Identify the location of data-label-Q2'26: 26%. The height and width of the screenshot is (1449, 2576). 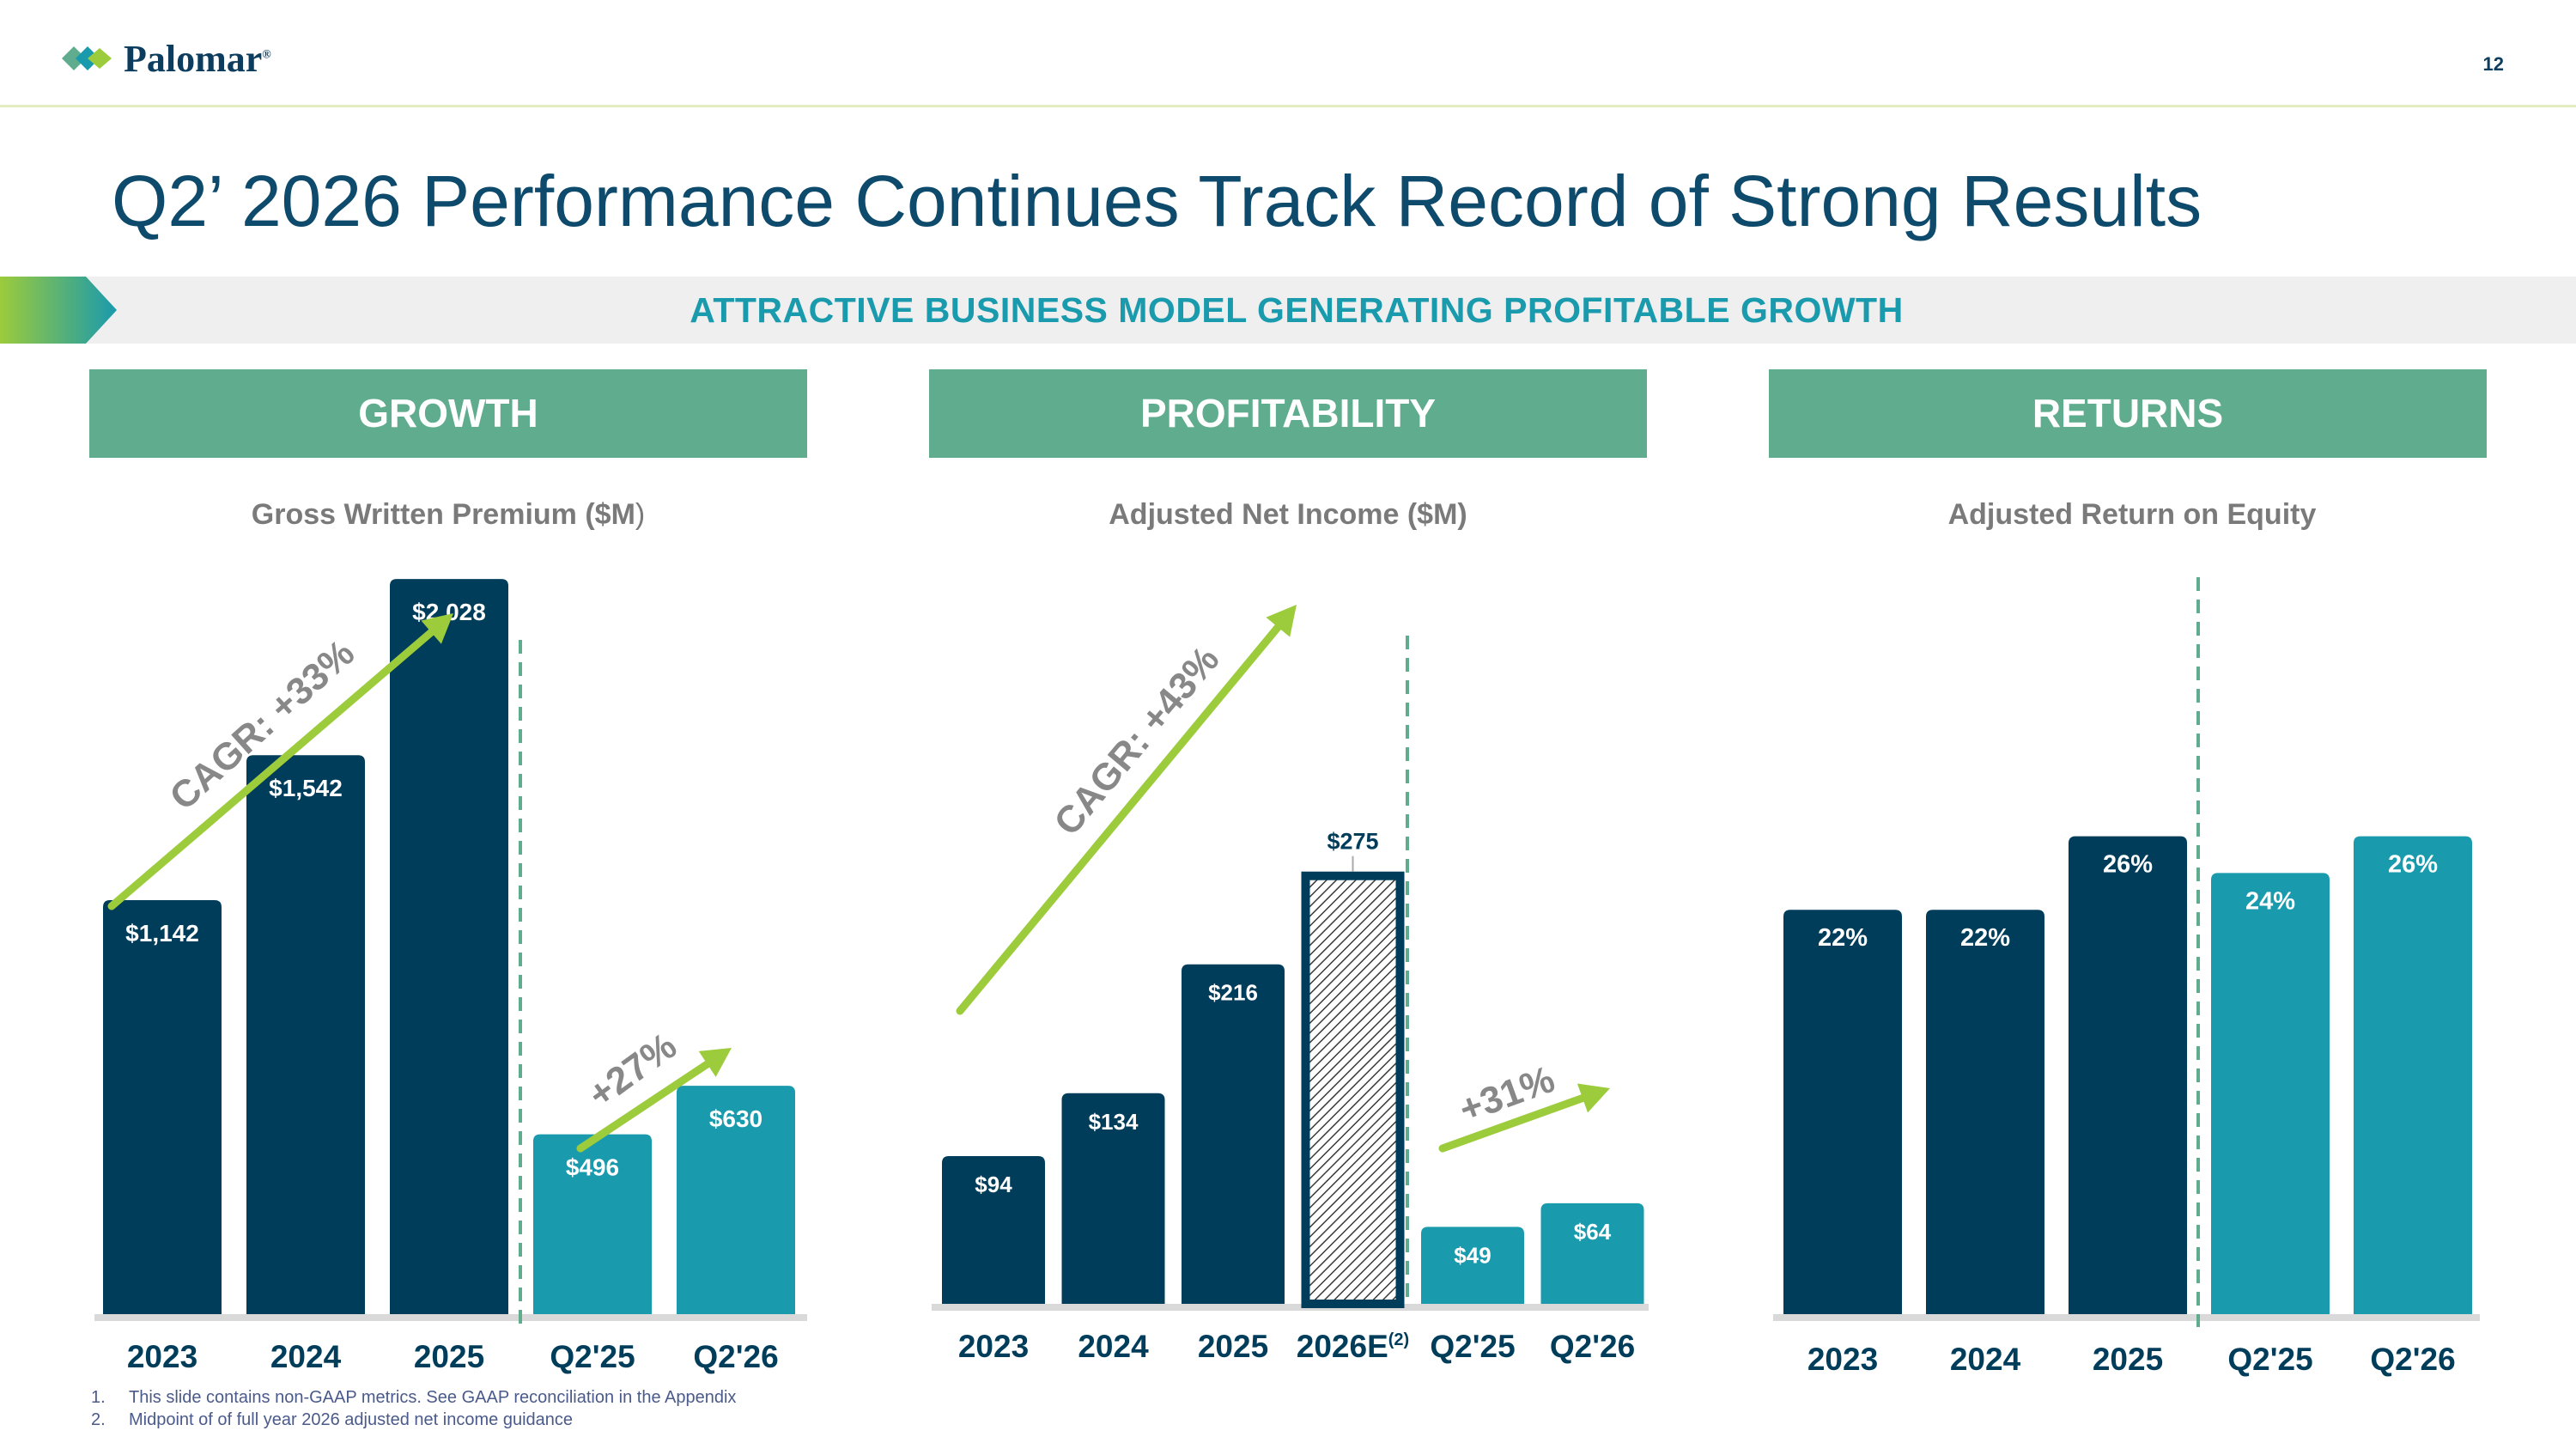
(2413, 865).